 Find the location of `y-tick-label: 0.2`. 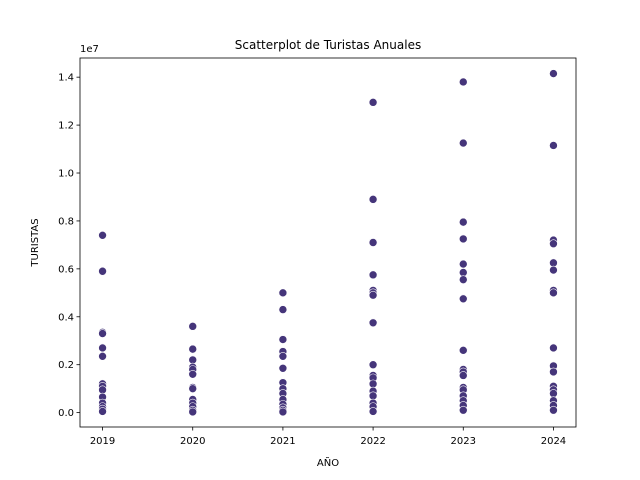

y-tick-label: 0.2 is located at coordinates (66, 365).